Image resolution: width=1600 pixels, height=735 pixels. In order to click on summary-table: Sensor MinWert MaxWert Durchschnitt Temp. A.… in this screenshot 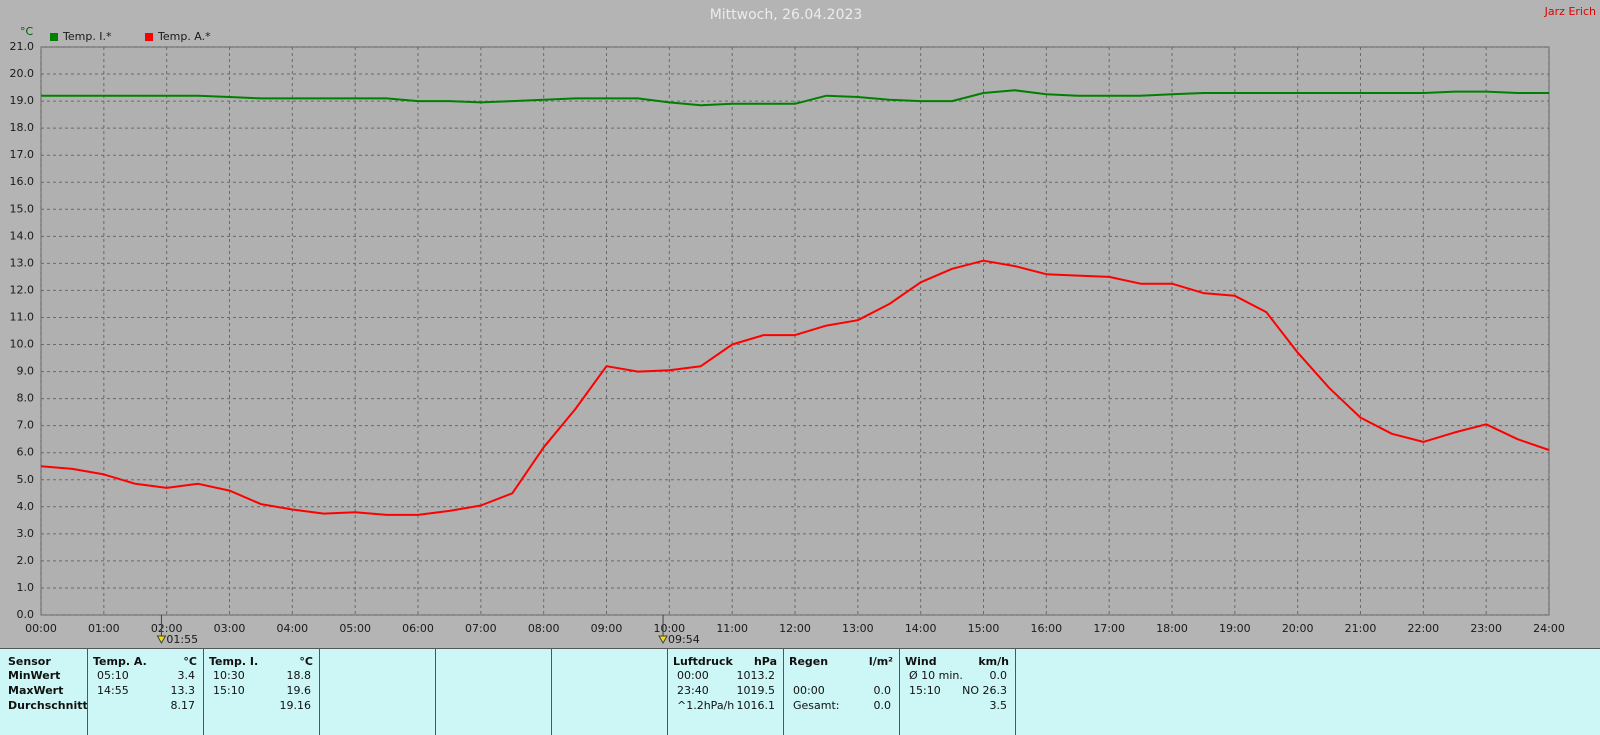, I will do `click(800, 691)`.